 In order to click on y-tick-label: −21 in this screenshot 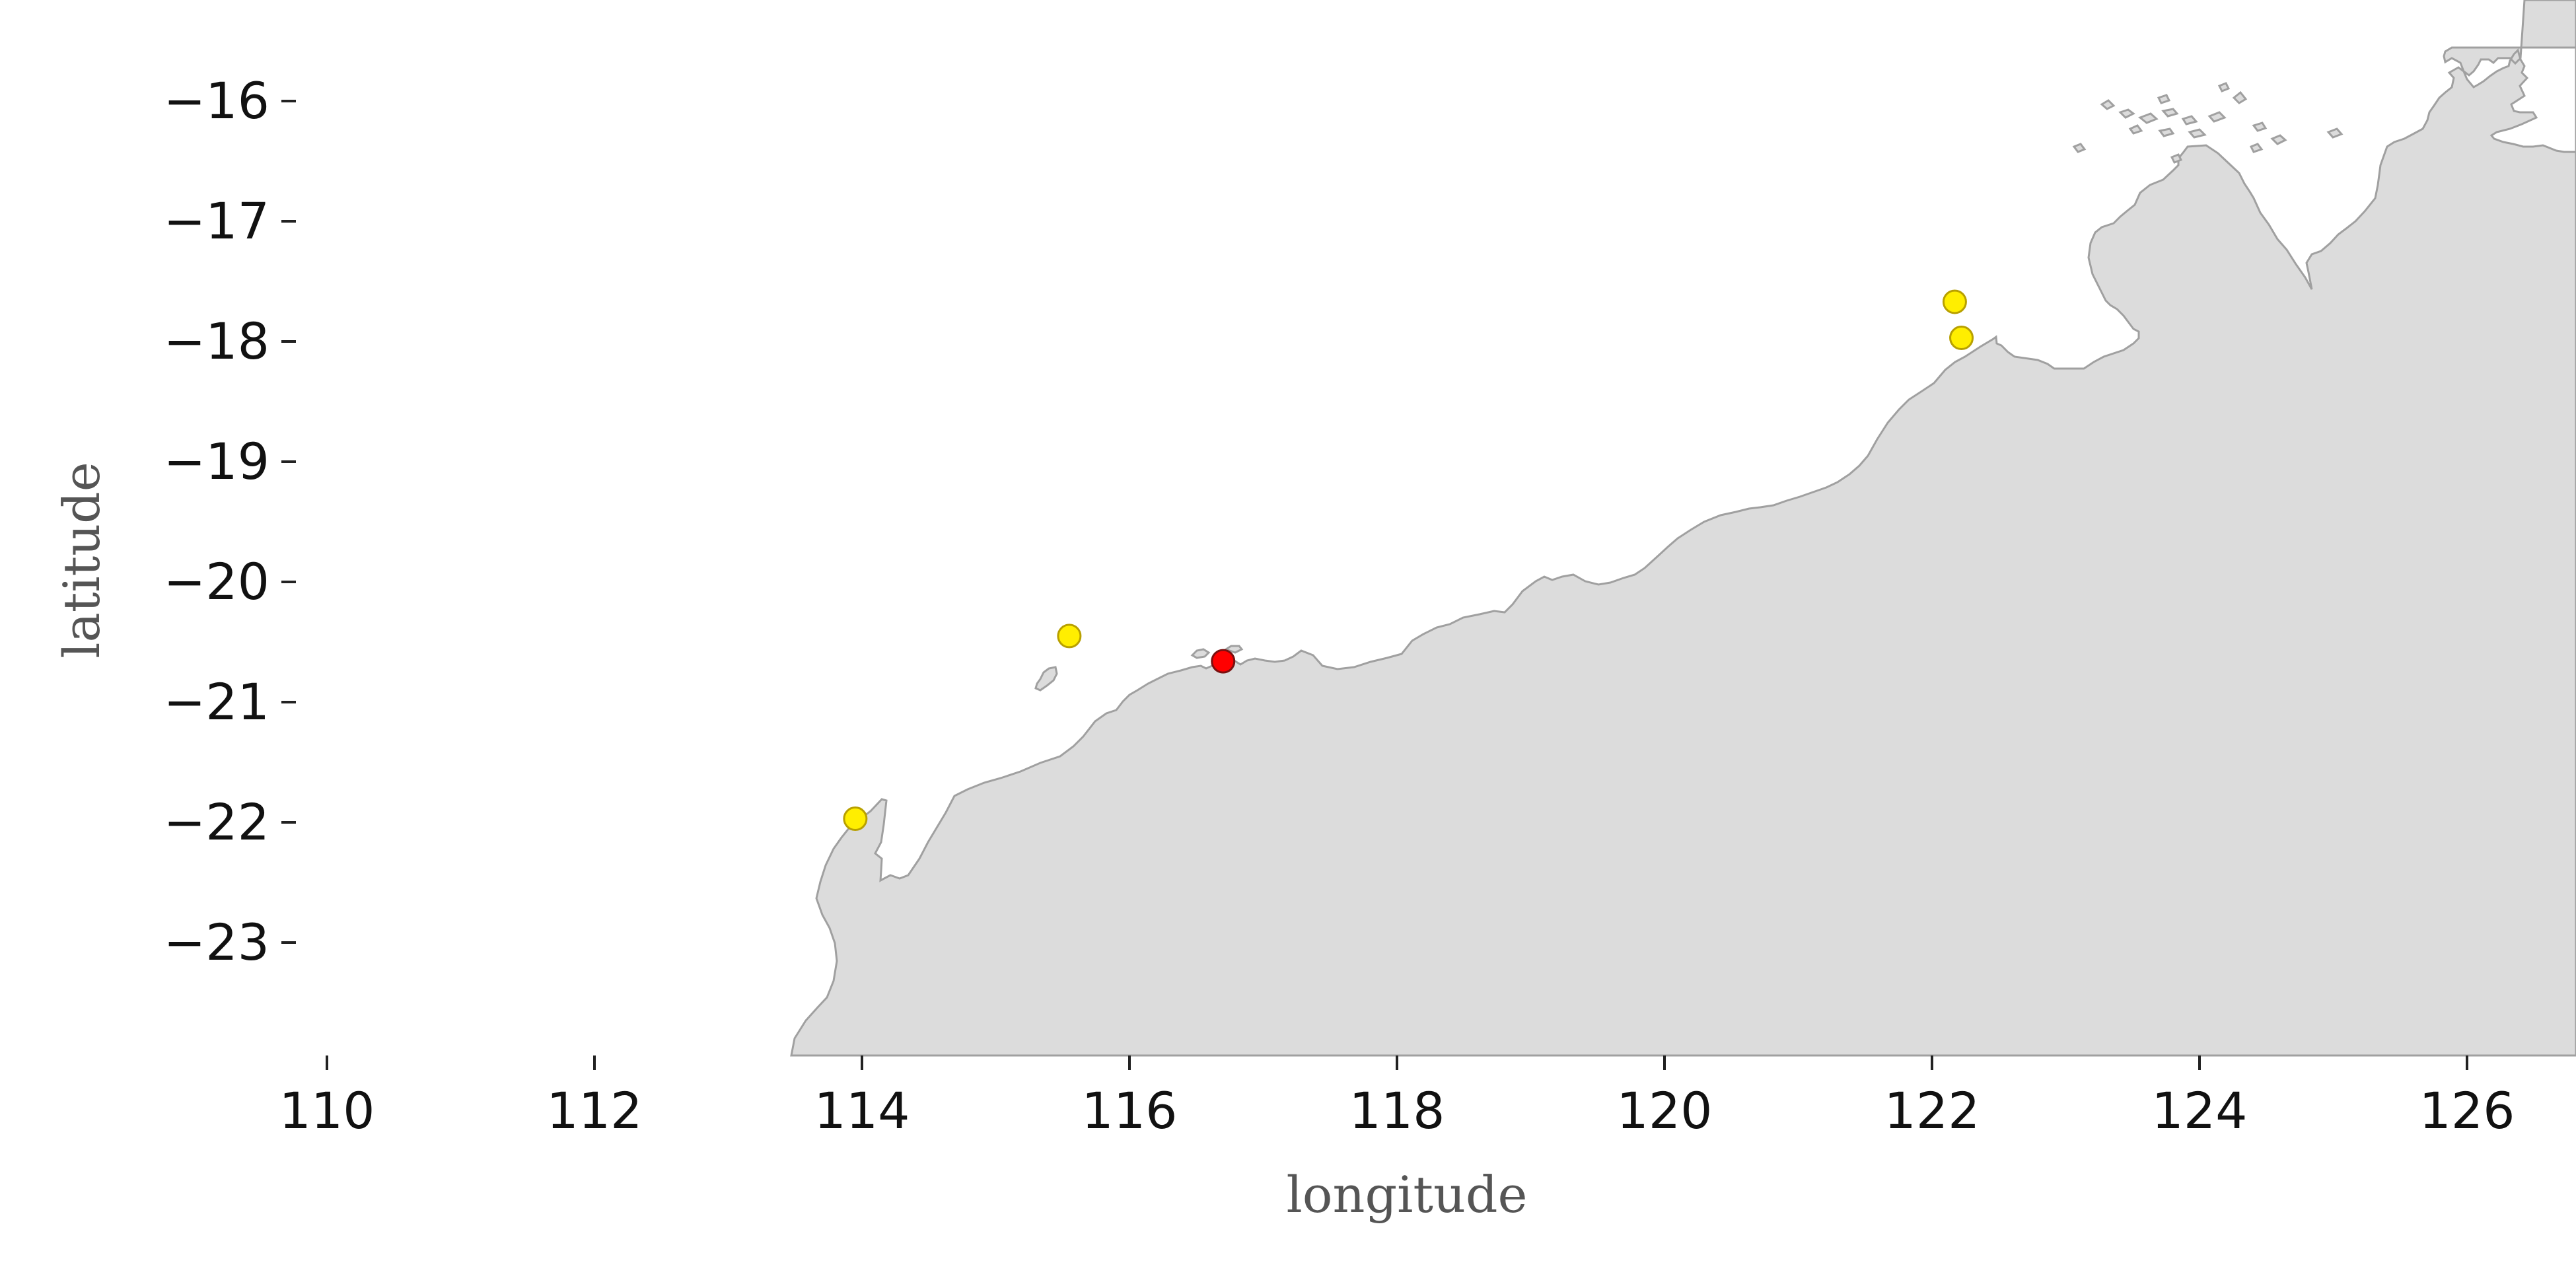, I will do `click(216, 701)`.